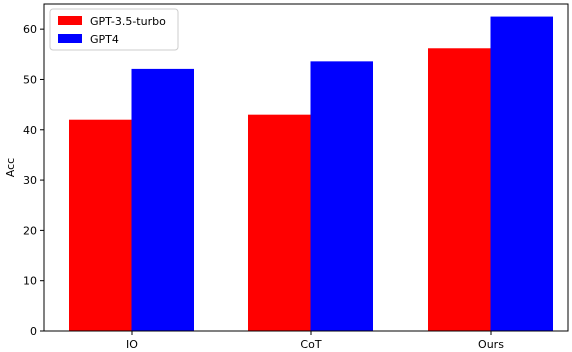 This screenshot has width=572, height=352. What do you see at coordinates (521, 173) in the screenshot?
I see `bar-gpt4-ours` at bounding box center [521, 173].